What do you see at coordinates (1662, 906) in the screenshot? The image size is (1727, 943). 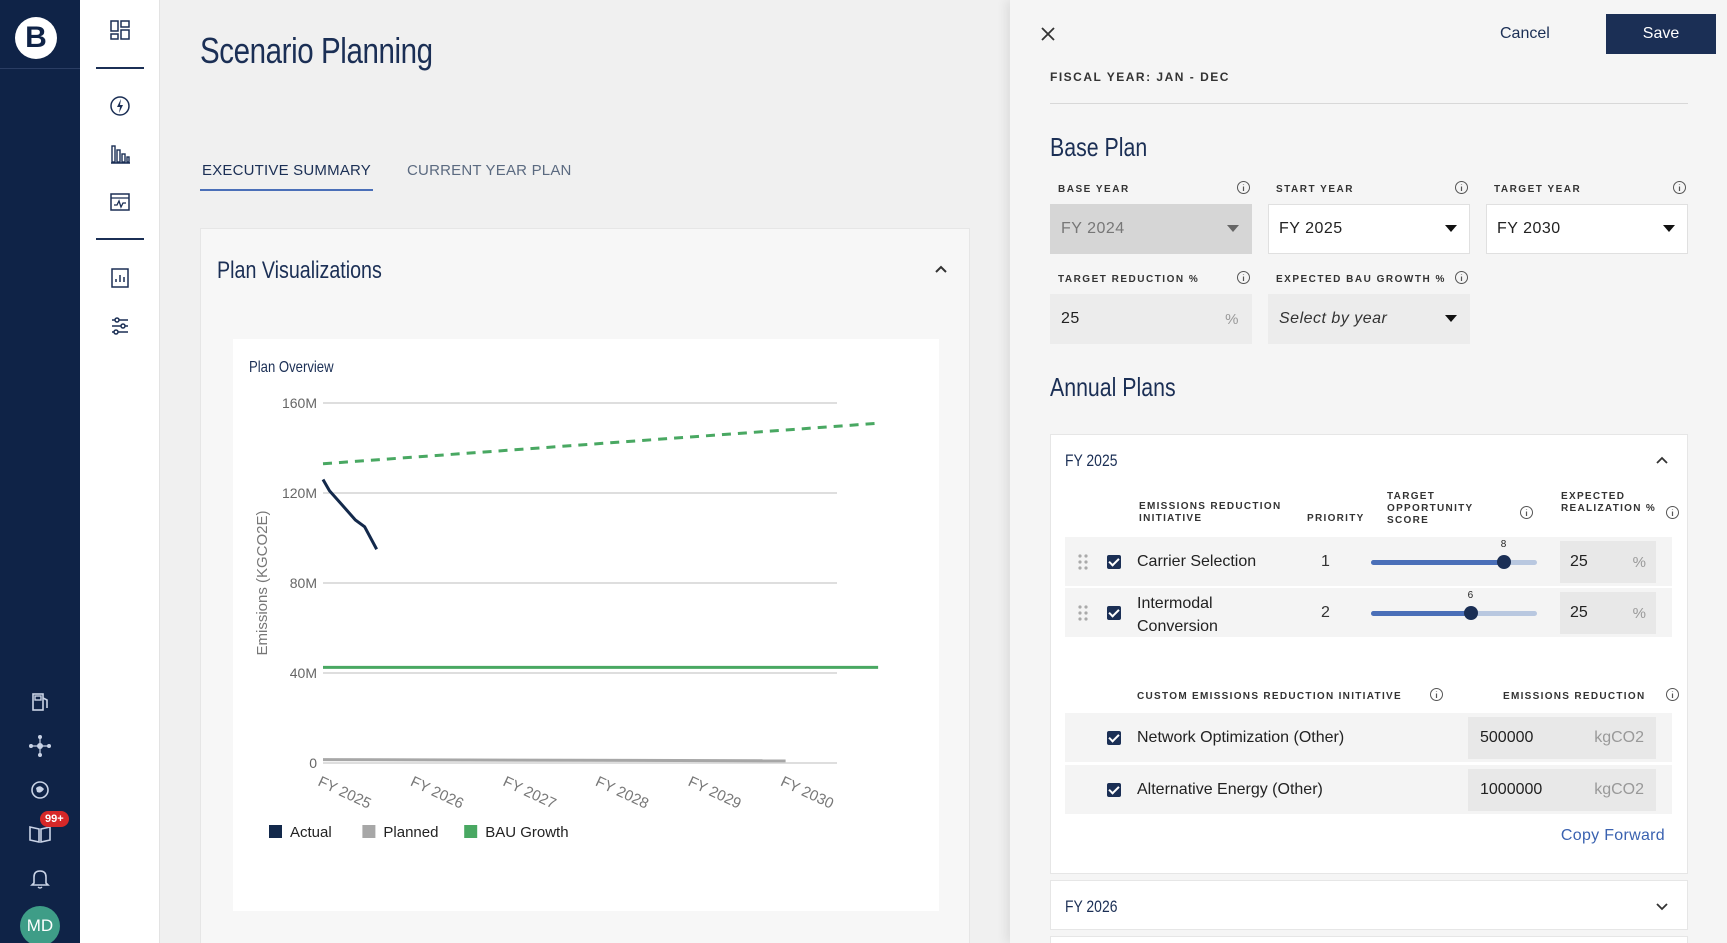 I see `chevron-down-icon` at bounding box center [1662, 906].